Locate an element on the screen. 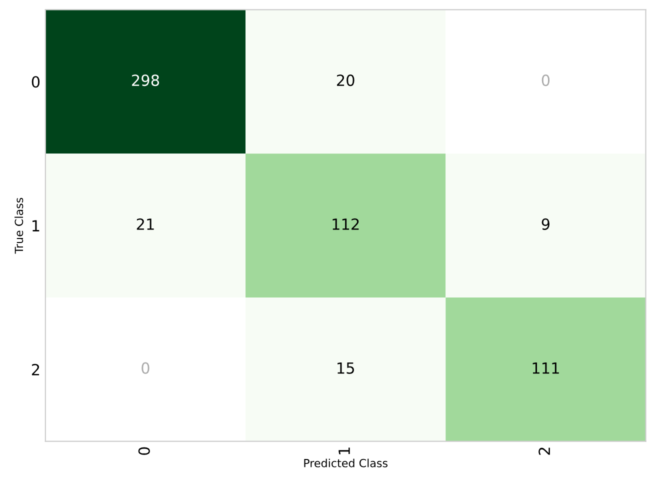 This screenshot has height=485, width=649. y-tick-label: 2 is located at coordinates (36, 370).